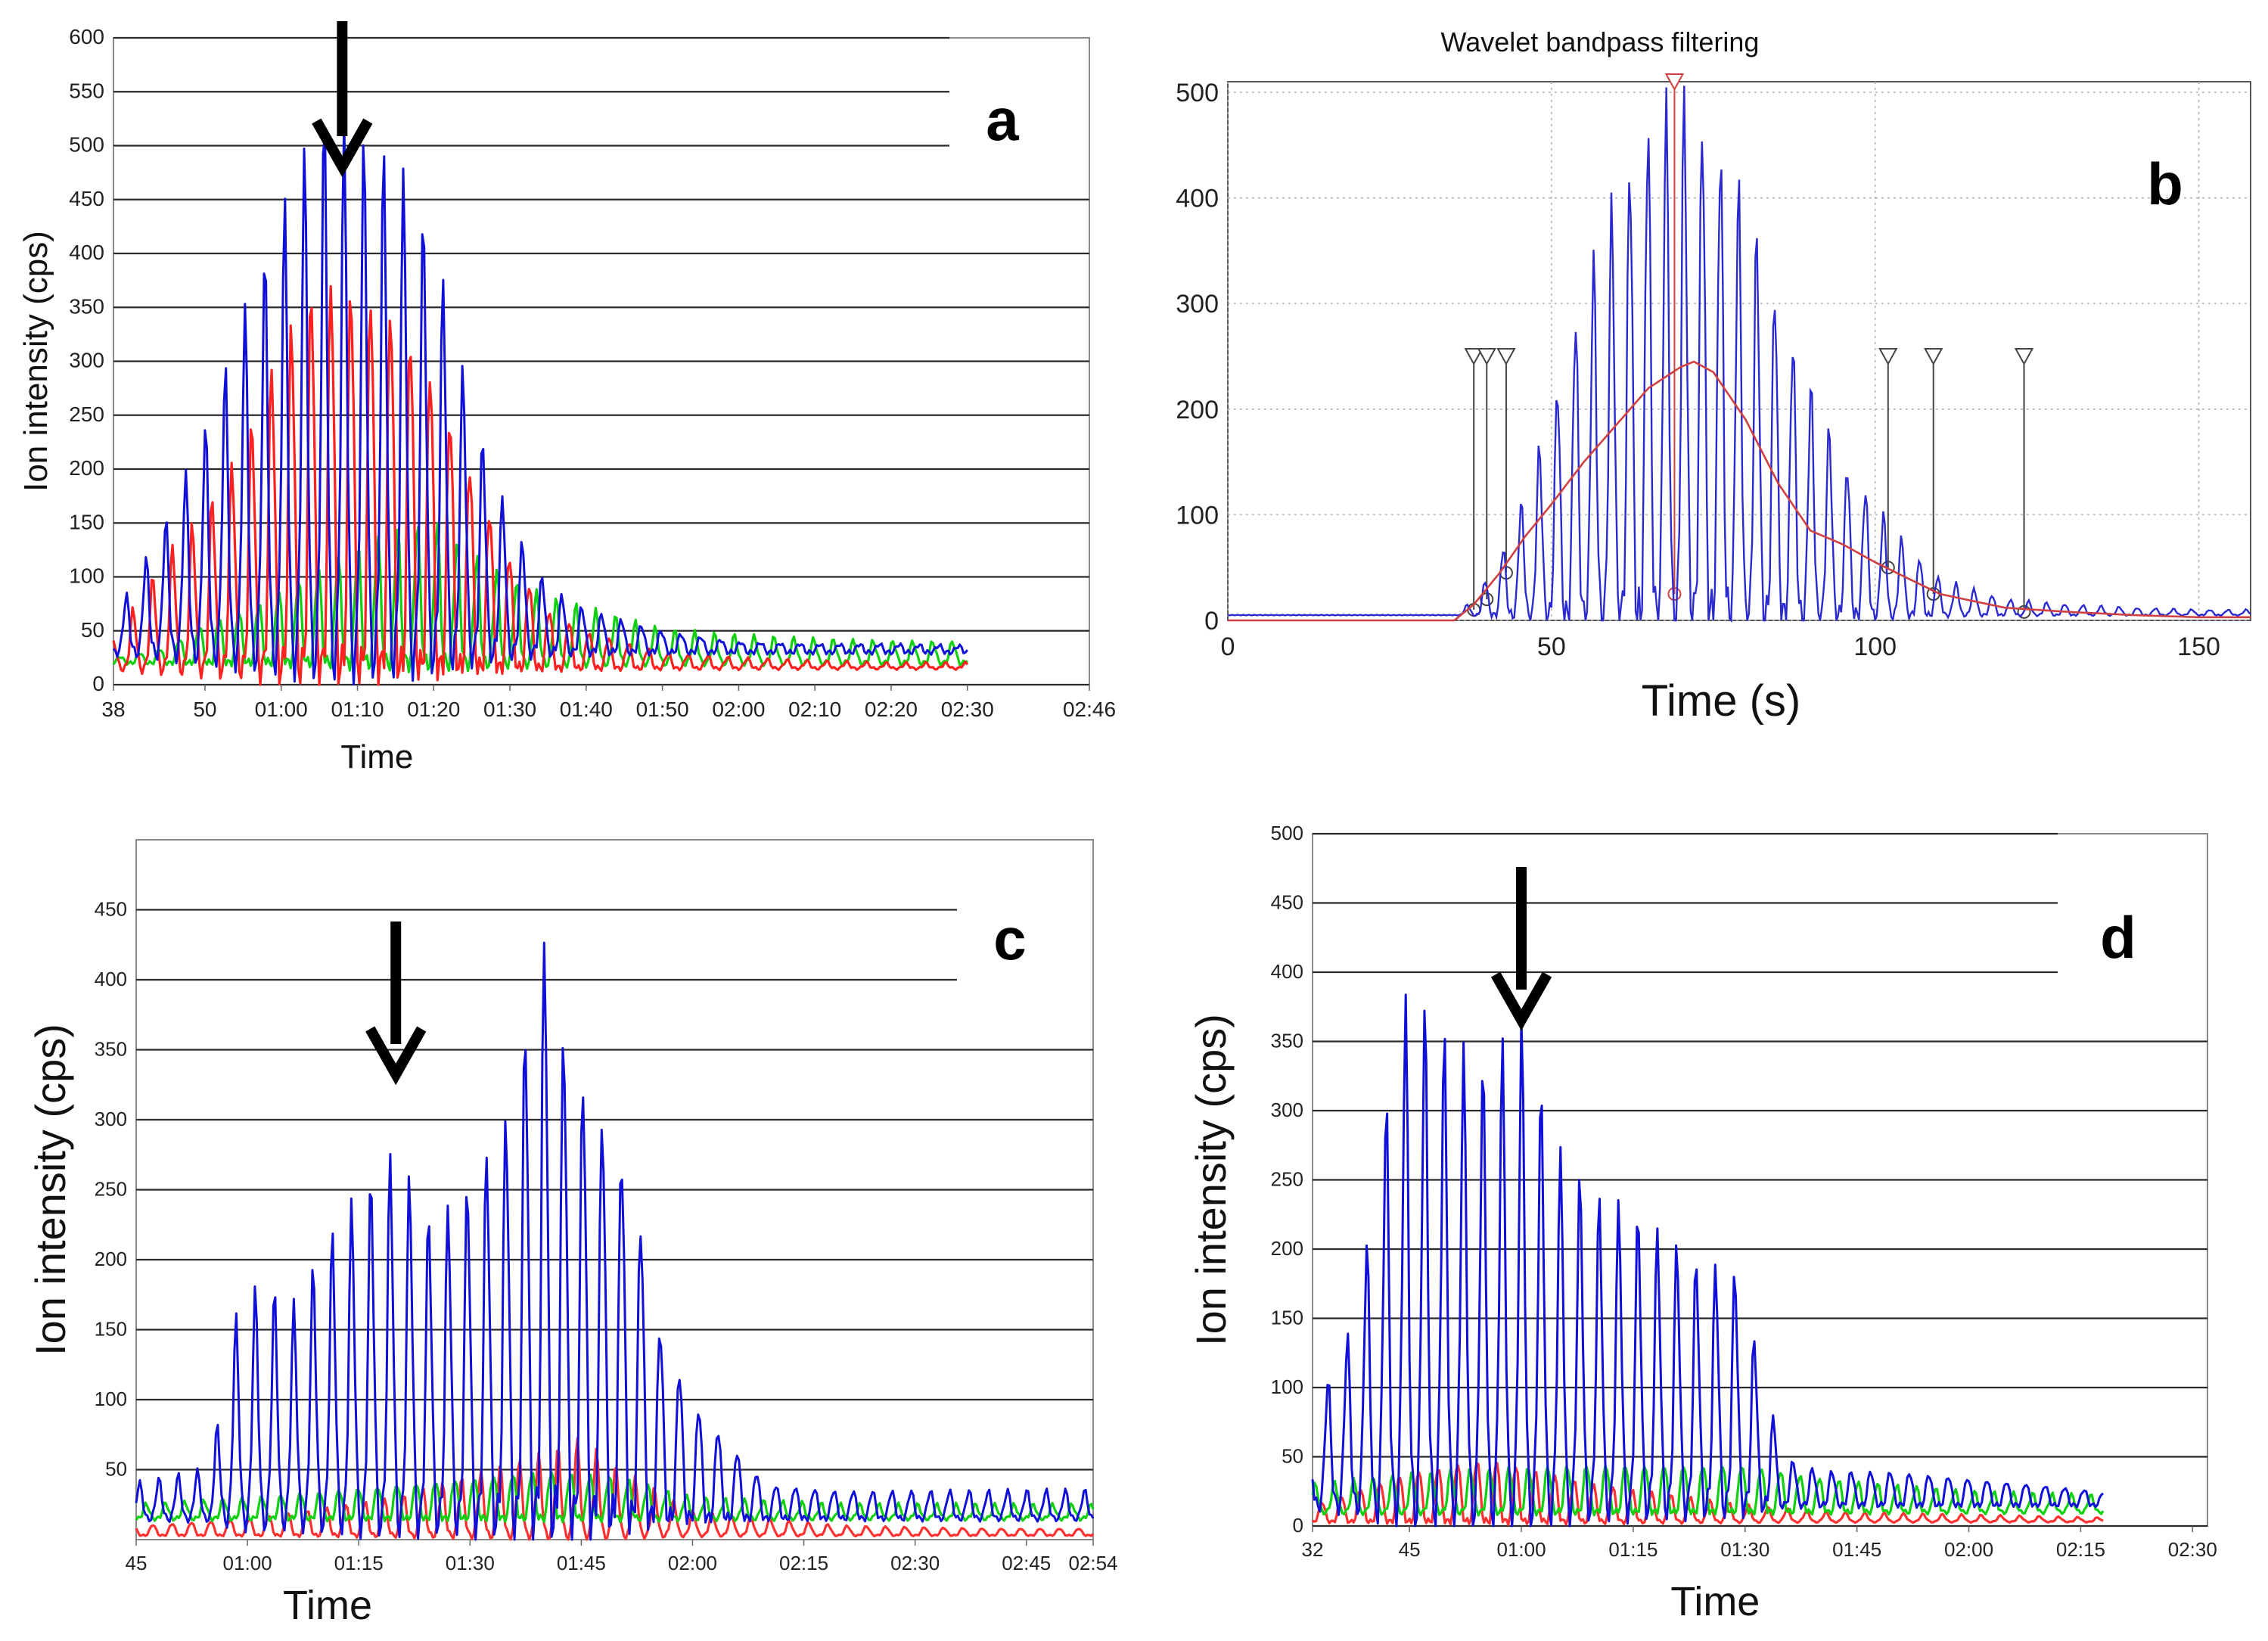 The image size is (2268, 1641). I want to click on series-line-smoothed, so click(1740, 491).